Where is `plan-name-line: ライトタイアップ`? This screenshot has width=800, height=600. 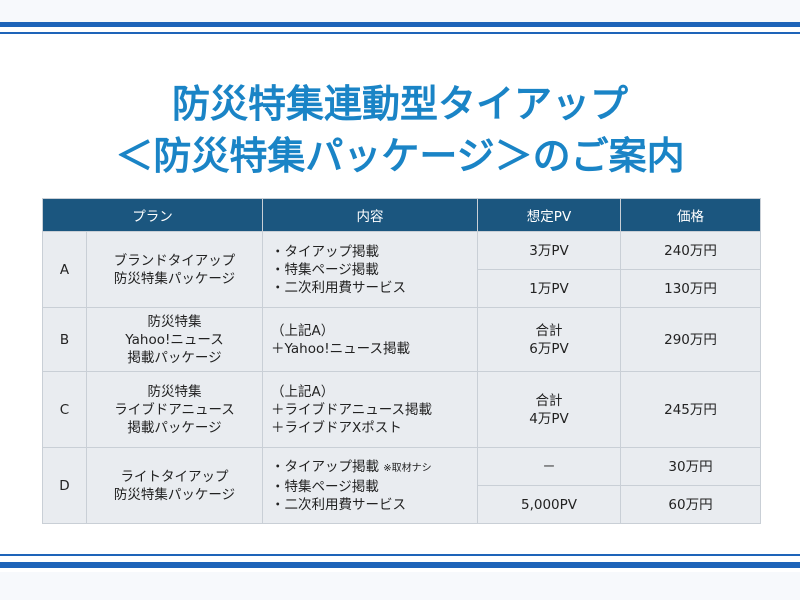 plan-name-line: ライトタイアップ is located at coordinates (174, 476).